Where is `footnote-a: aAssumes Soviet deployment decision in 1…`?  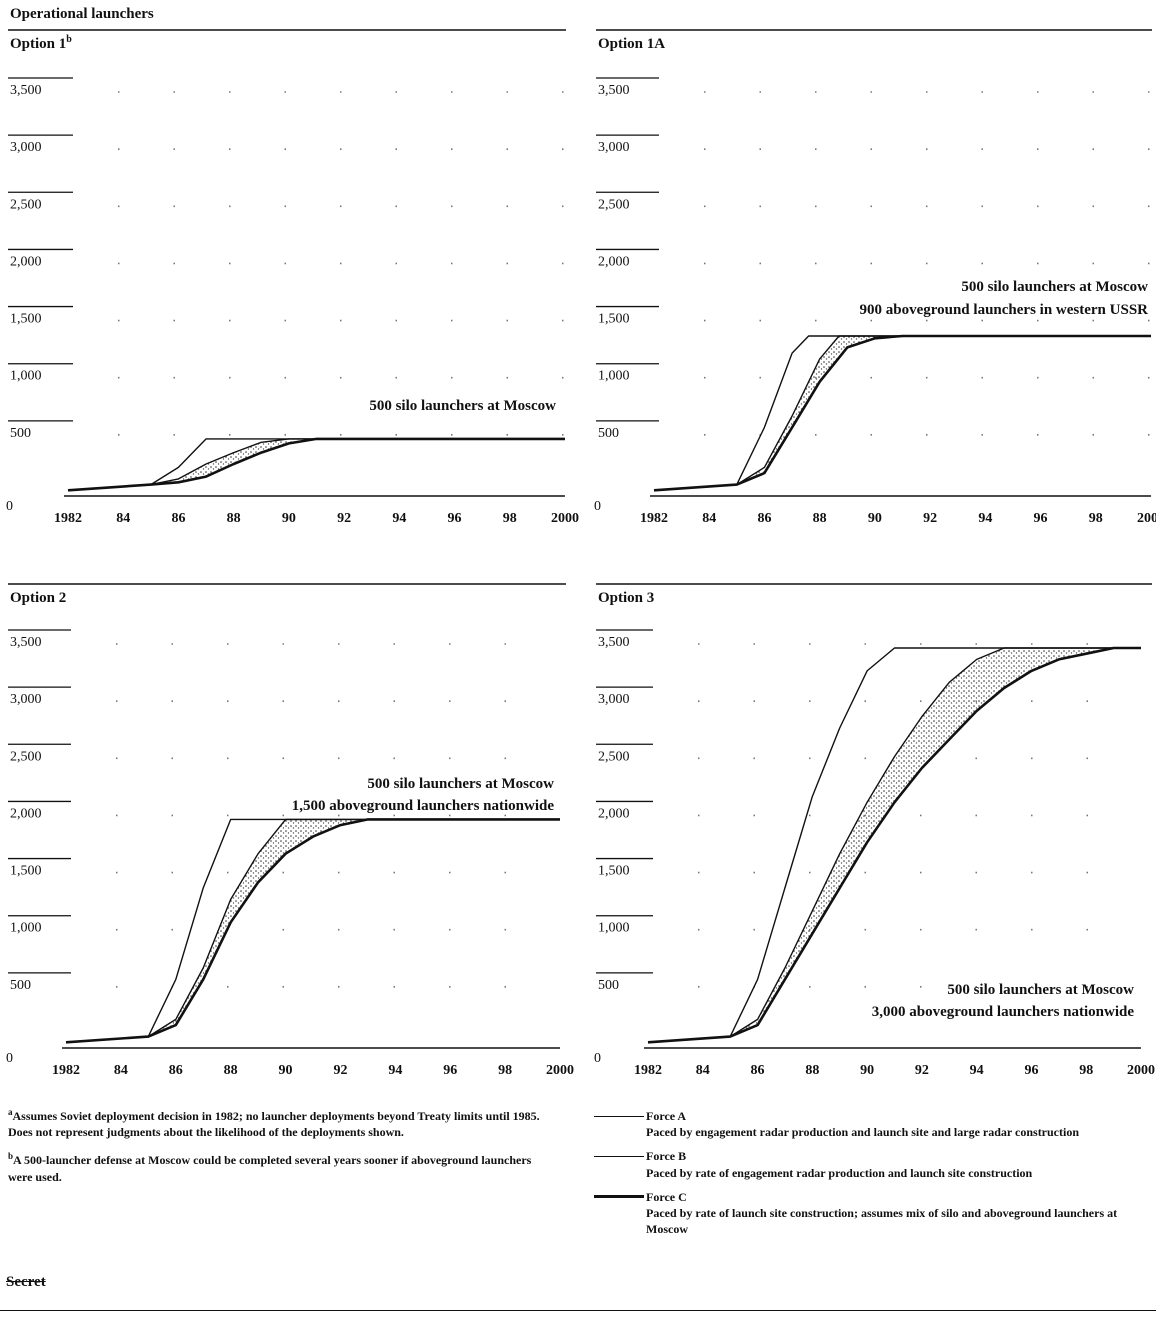 footnote-a: aAssumes Soviet deployment decision in 1… is located at coordinates (283, 1123).